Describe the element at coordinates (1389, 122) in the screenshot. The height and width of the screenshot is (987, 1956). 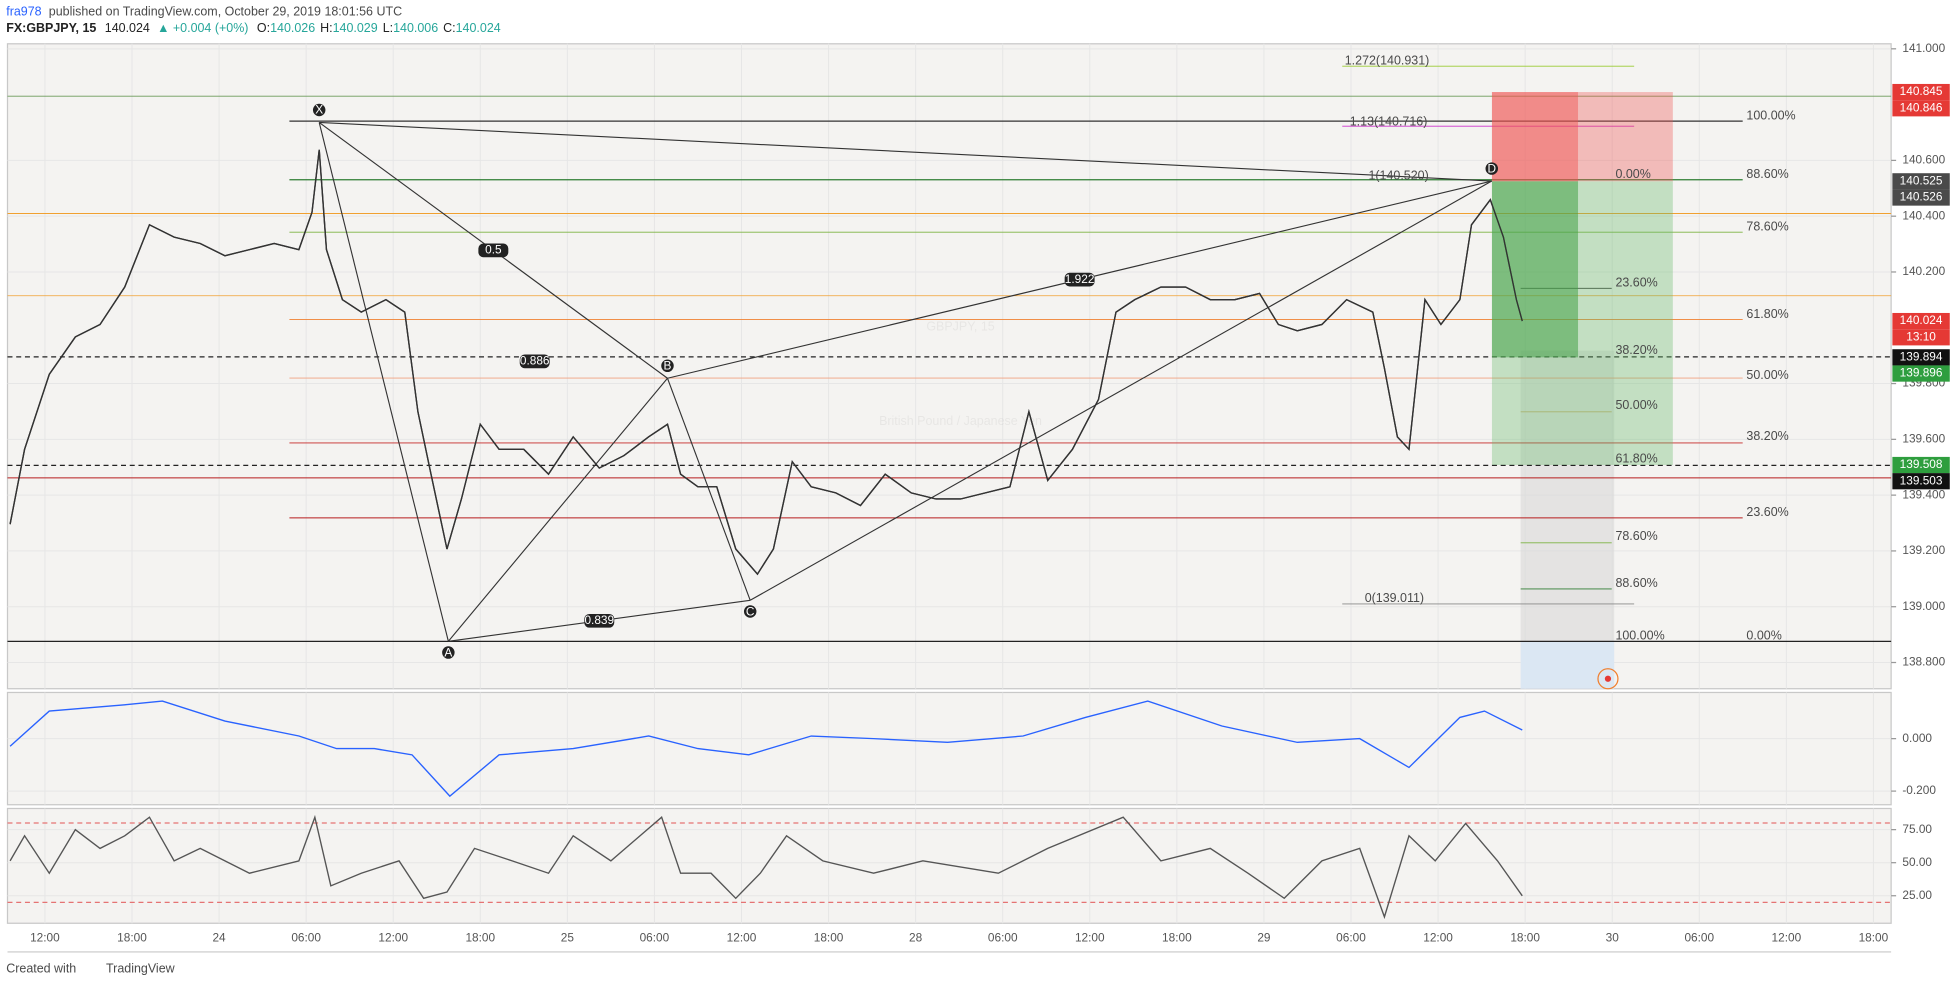
I see `fib-label: 1.13(140.716)` at that location.